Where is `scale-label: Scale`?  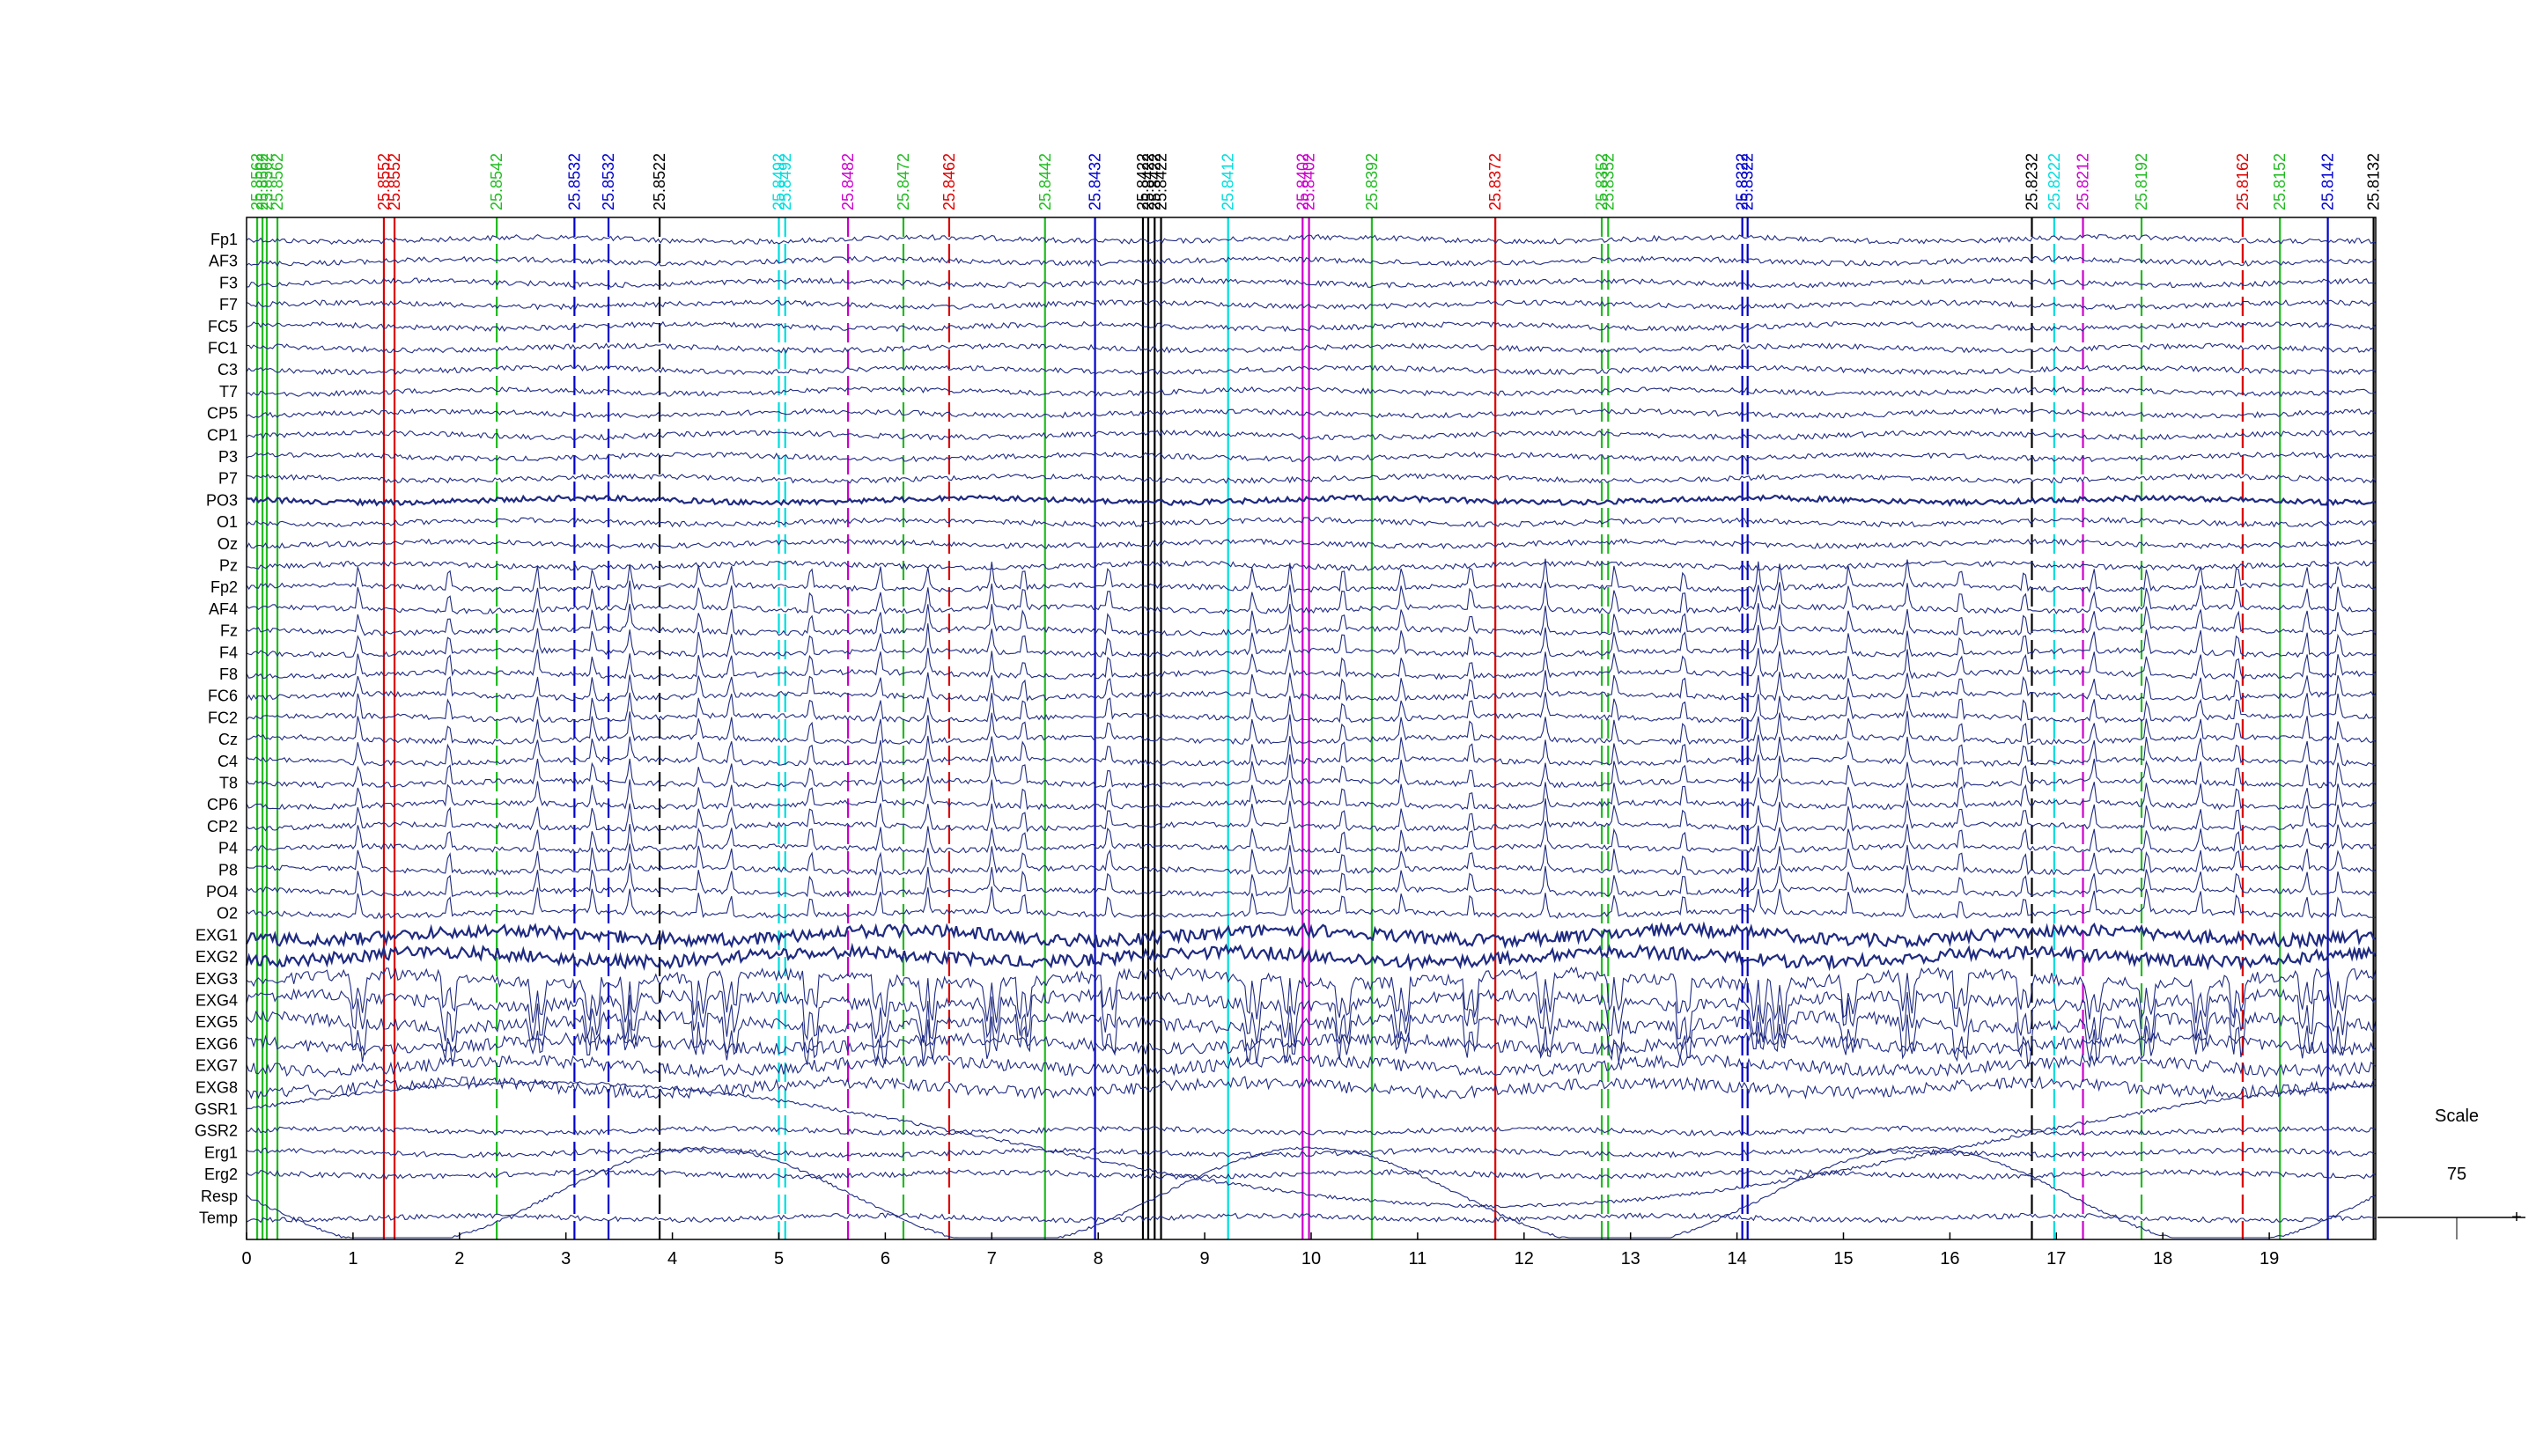 scale-label: Scale is located at coordinates (2457, 1116).